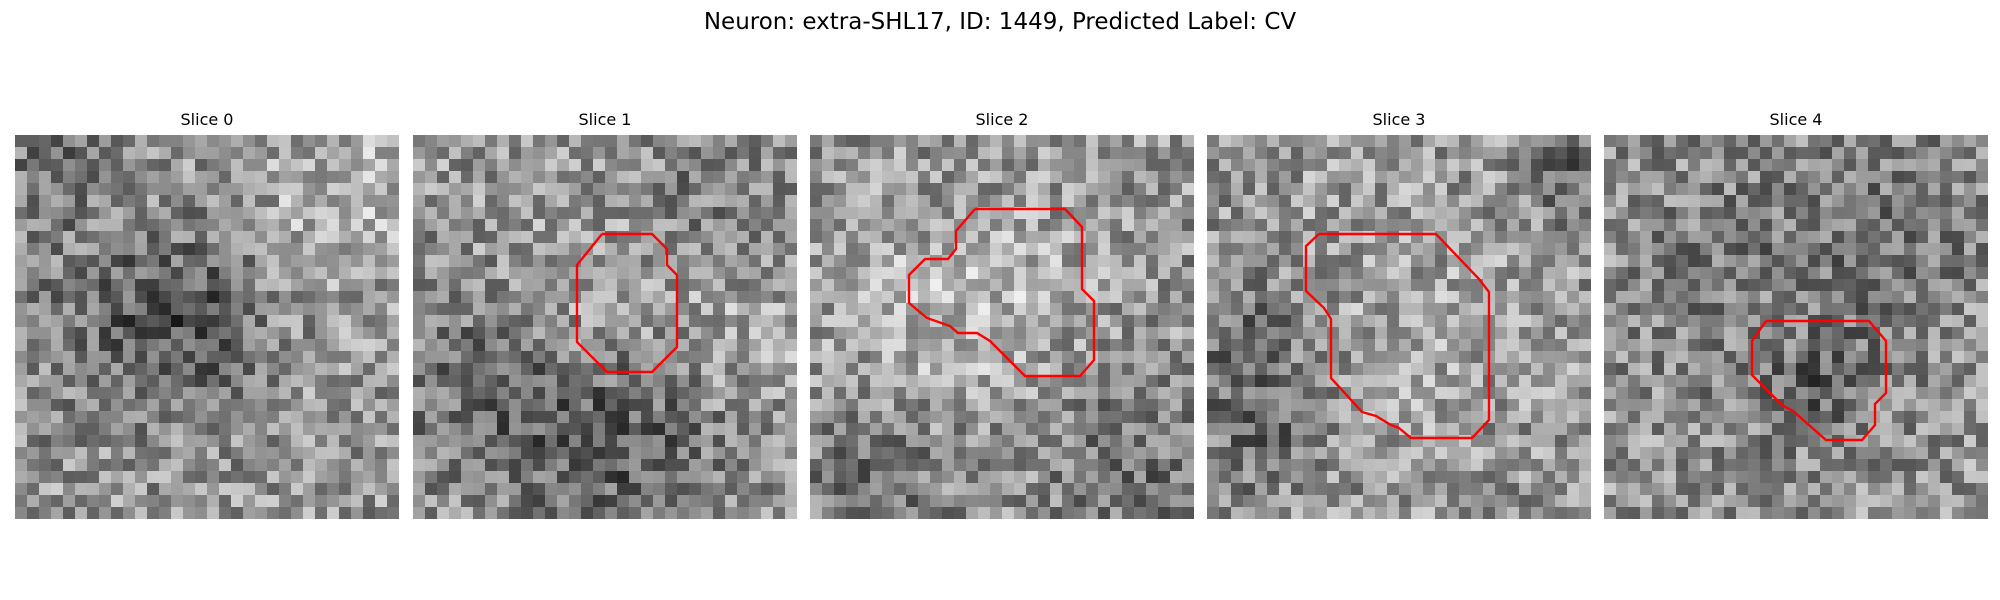 The height and width of the screenshot is (600, 2000). What do you see at coordinates (207, 119) in the screenshot?
I see `slice-title-0: Slice 0` at bounding box center [207, 119].